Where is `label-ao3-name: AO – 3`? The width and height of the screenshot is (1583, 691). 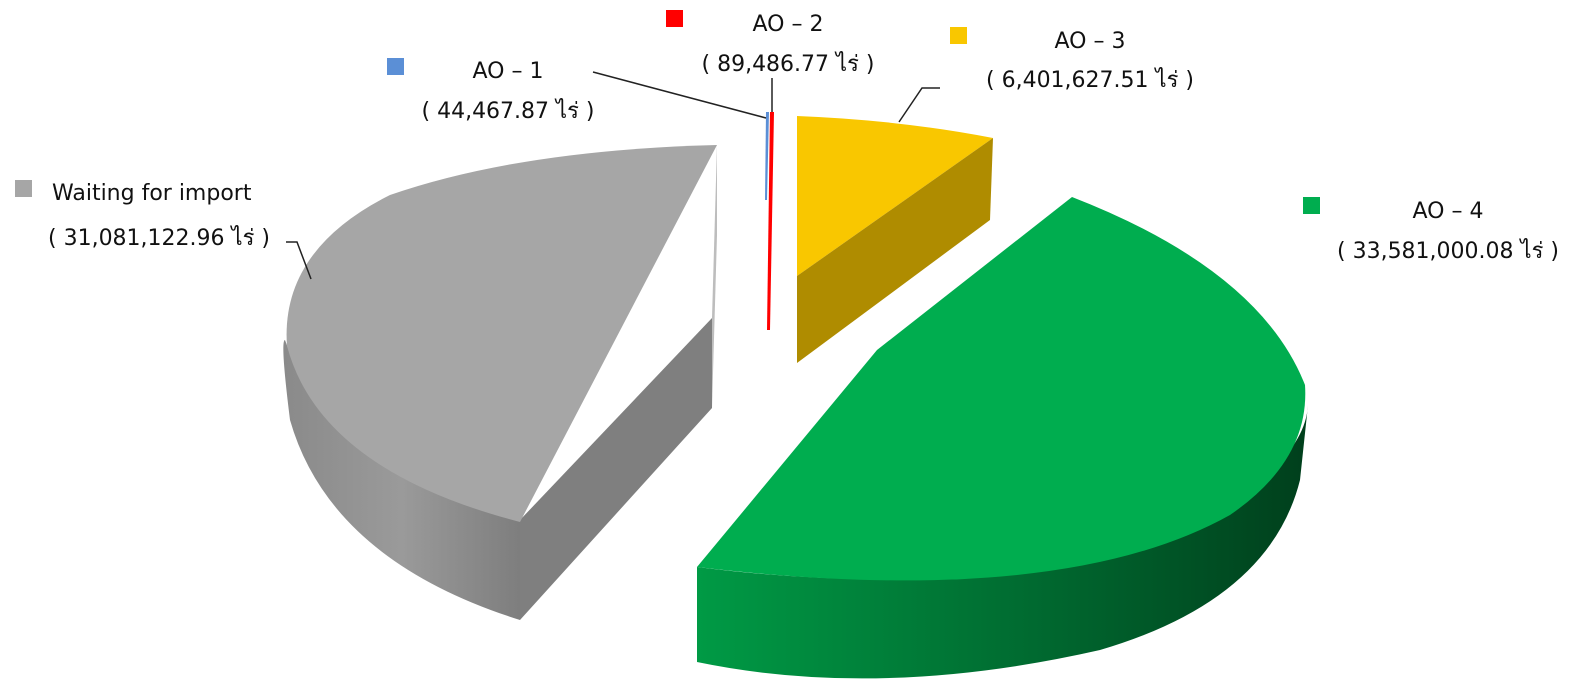 label-ao3-name: AO – 3 is located at coordinates (1090, 41).